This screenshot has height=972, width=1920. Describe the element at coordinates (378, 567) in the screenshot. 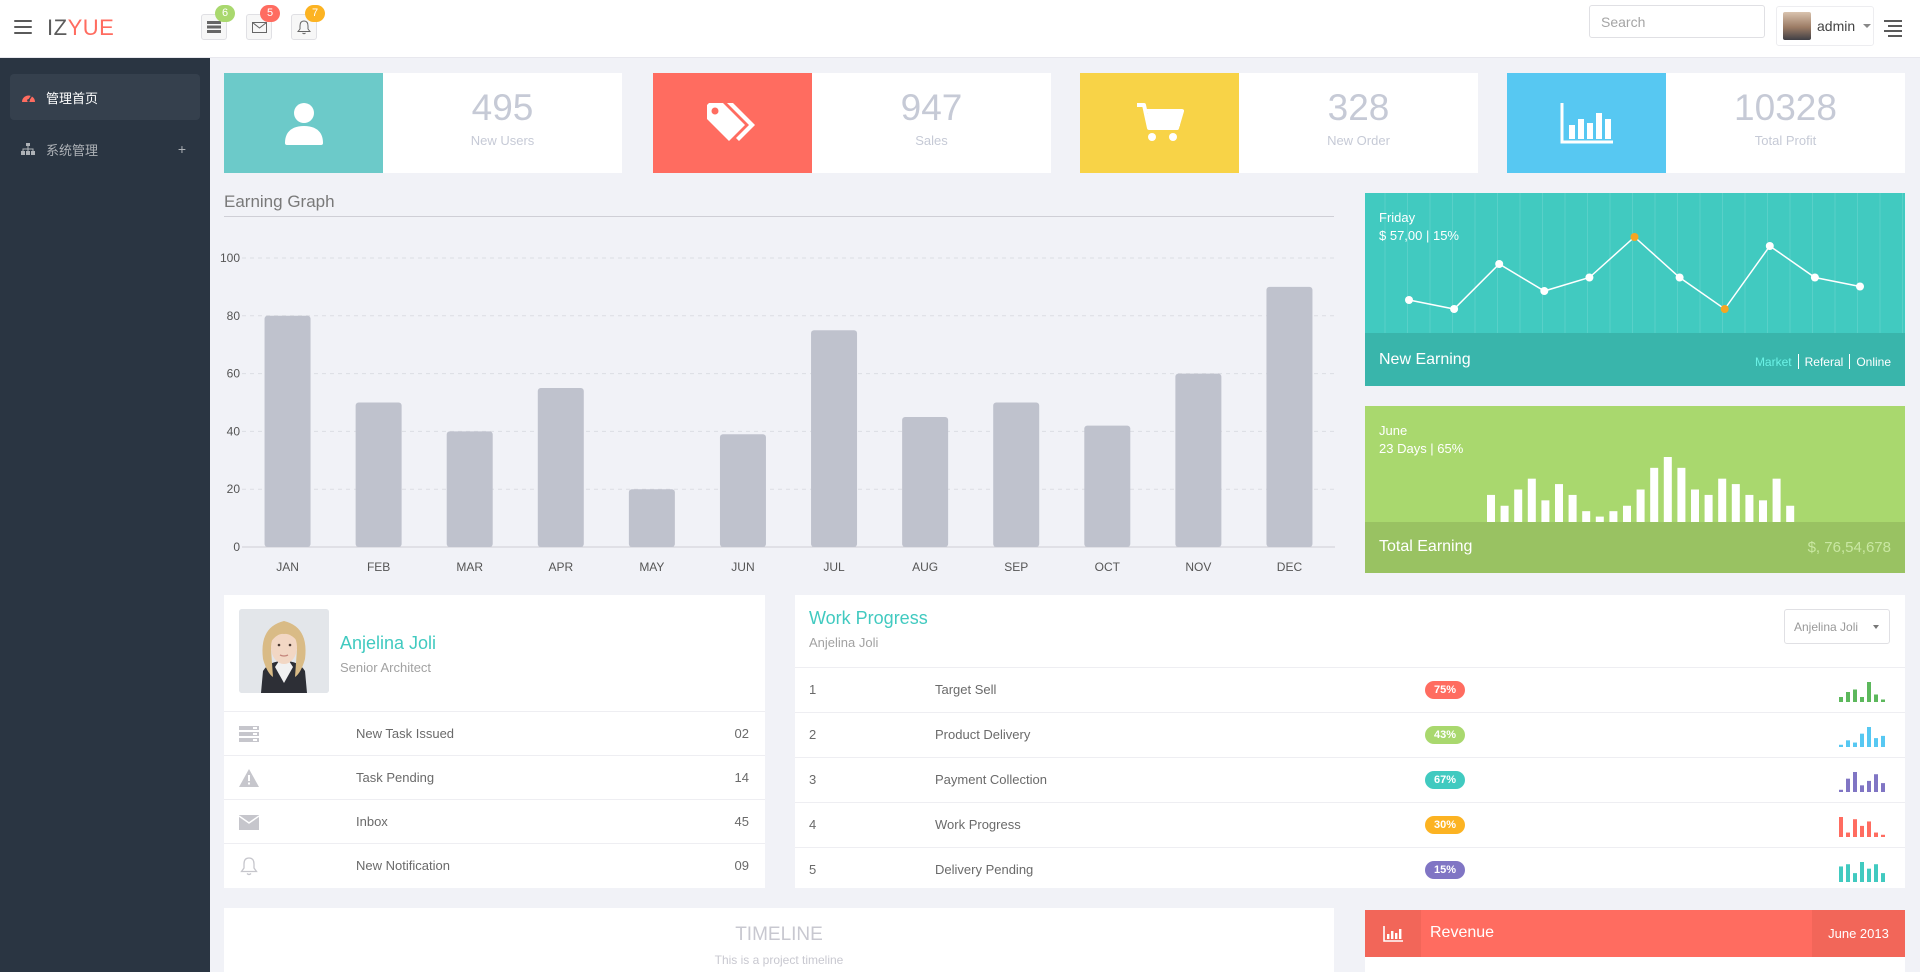

I see `x-tick-label: FEB` at that location.